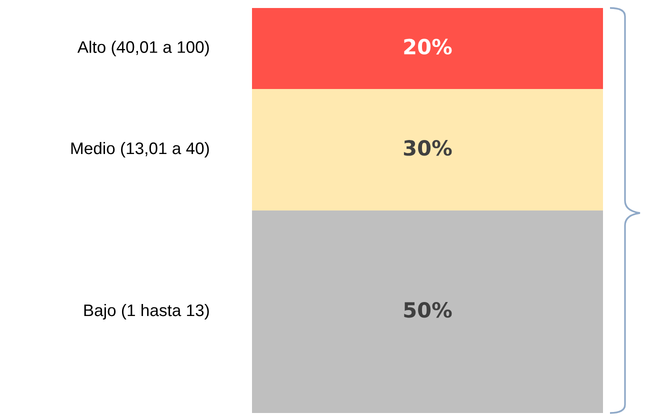 Image resolution: width=668 pixels, height=416 pixels. Describe the element at coordinates (428, 46) in the screenshot. I see `data-label: 20%` at that location.